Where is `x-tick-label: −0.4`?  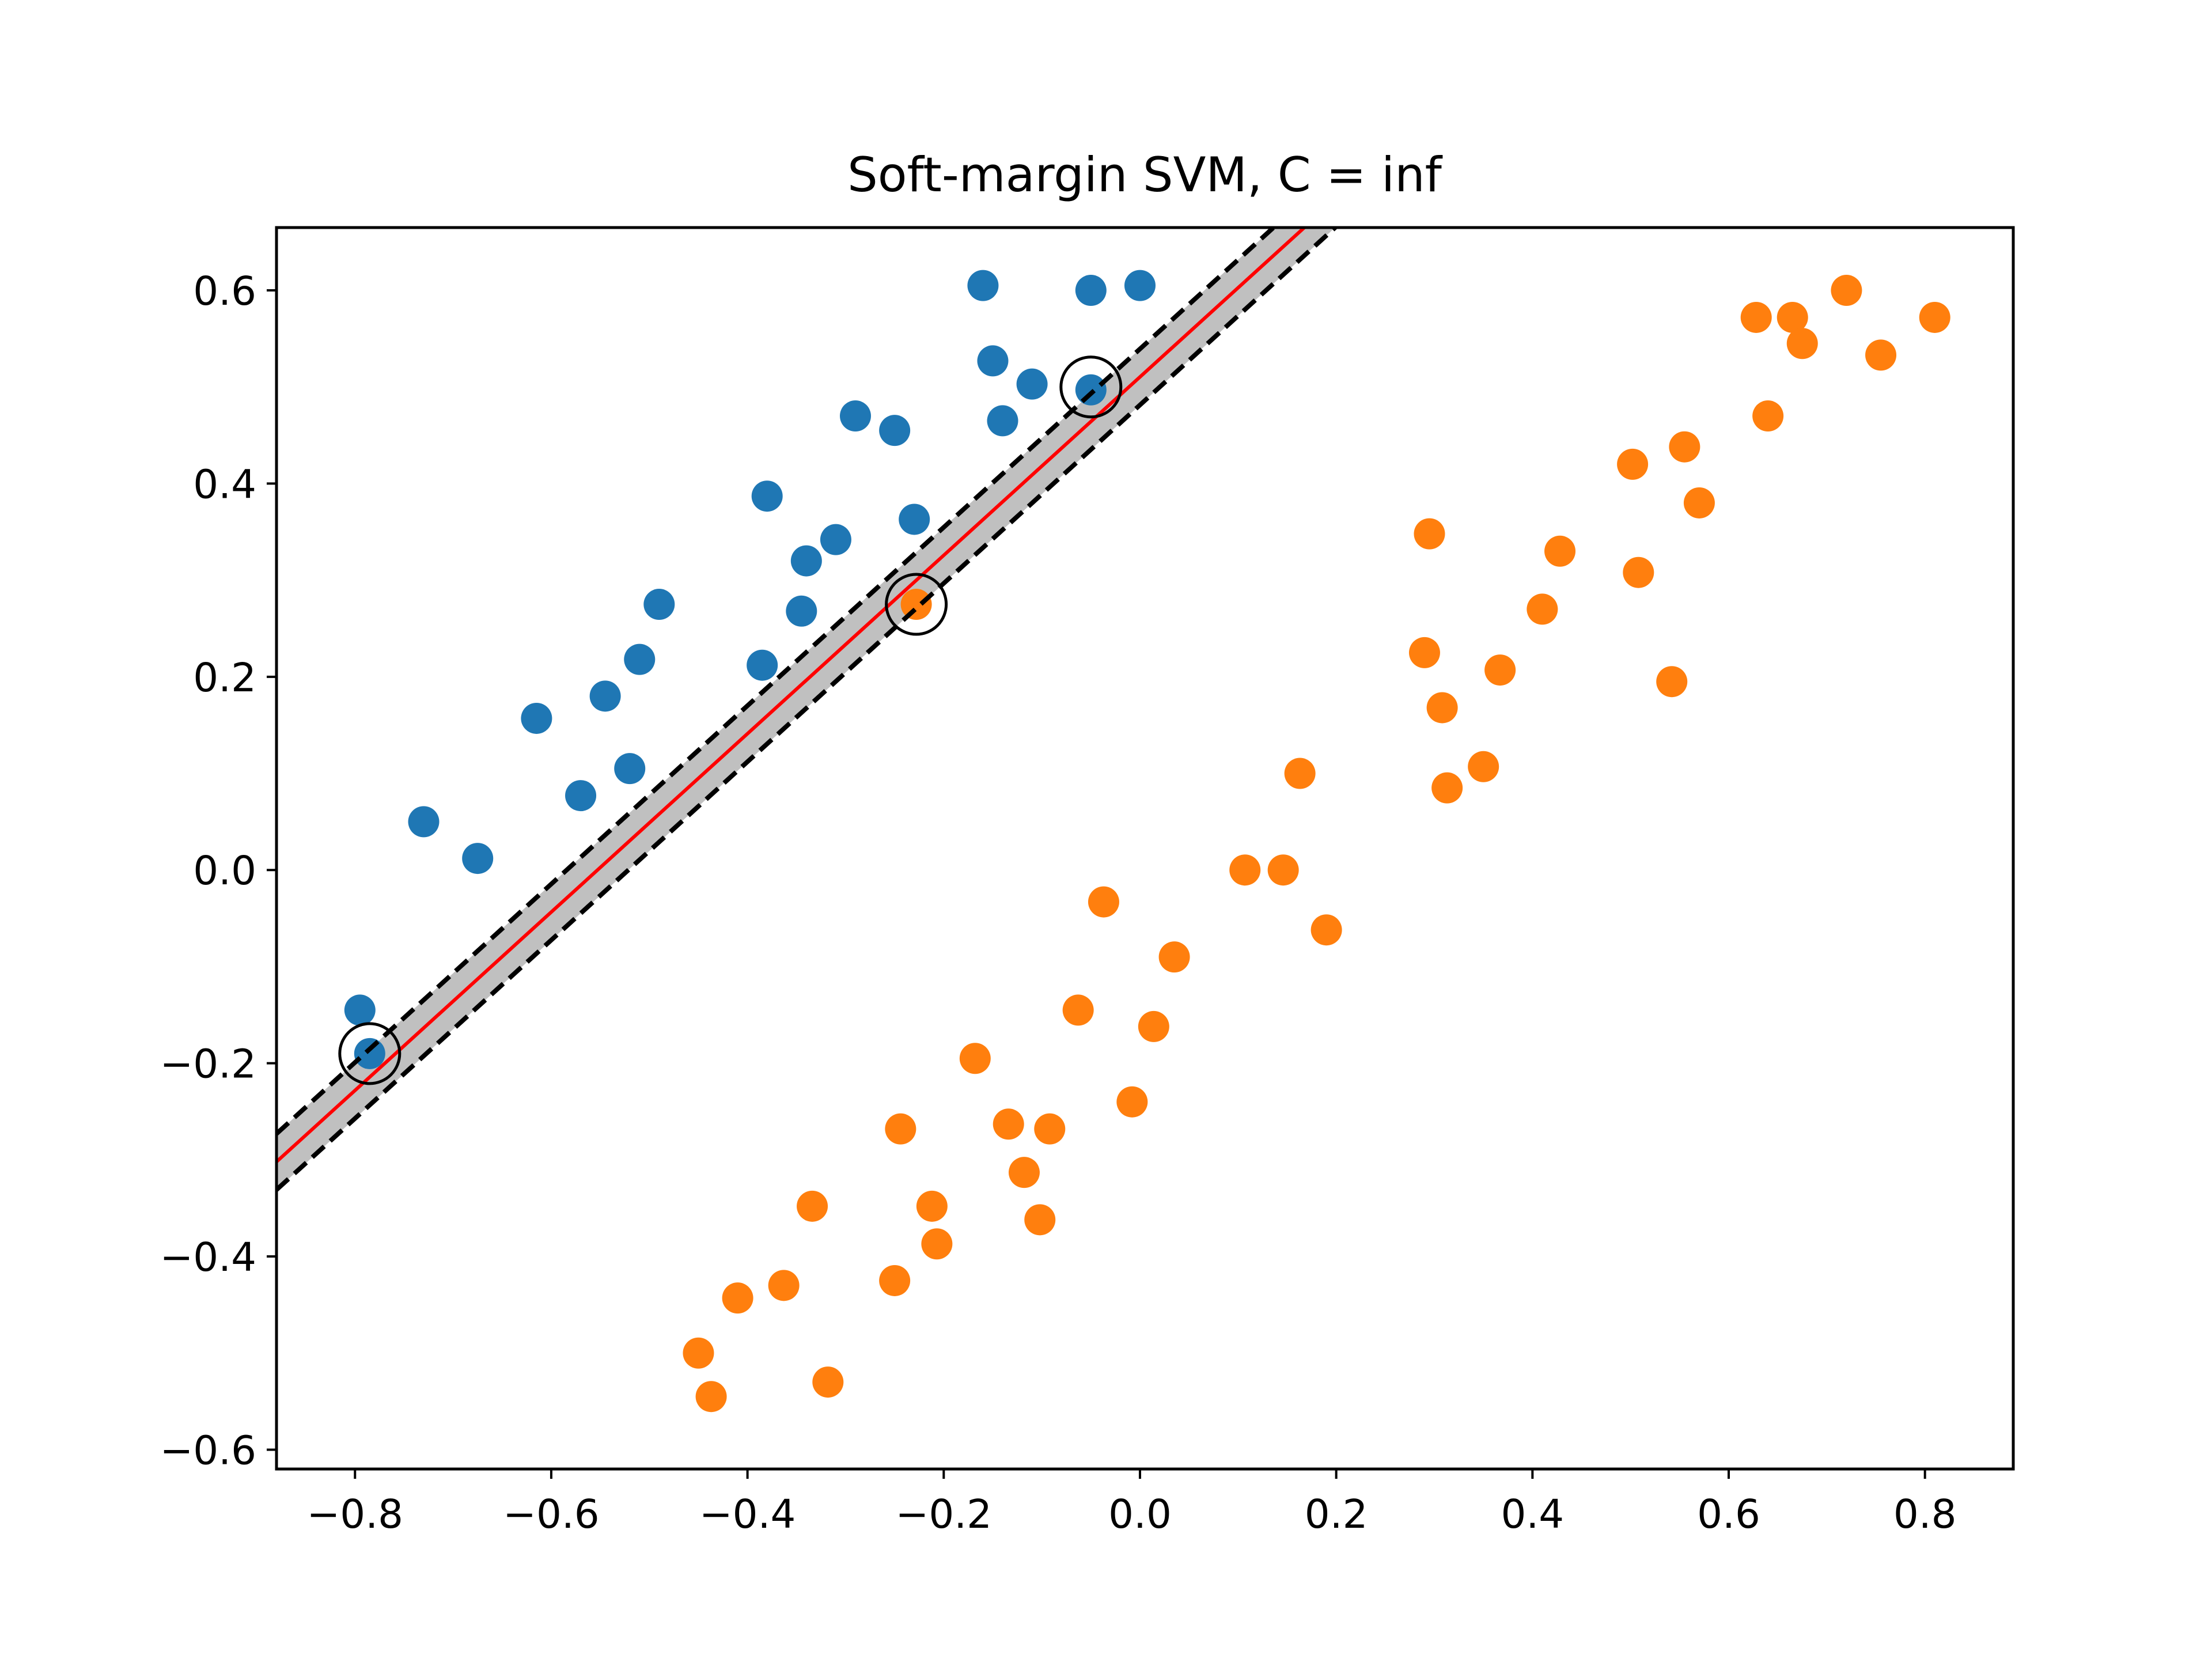
x-tick-label: −0.4 is located at coordinates (747, 1514).